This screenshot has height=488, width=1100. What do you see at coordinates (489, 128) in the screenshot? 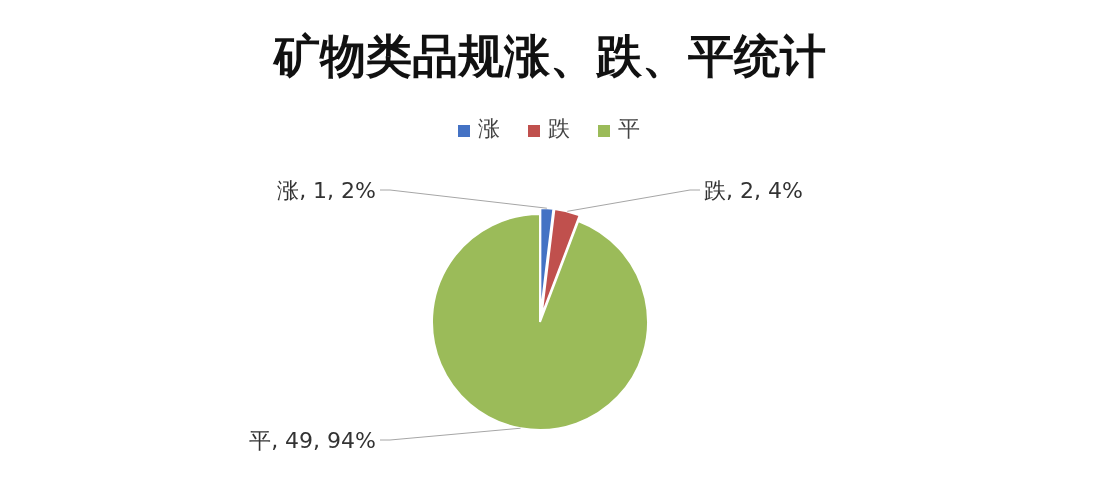
I see `legend-label: 涨` at bounding box center [489, 128].